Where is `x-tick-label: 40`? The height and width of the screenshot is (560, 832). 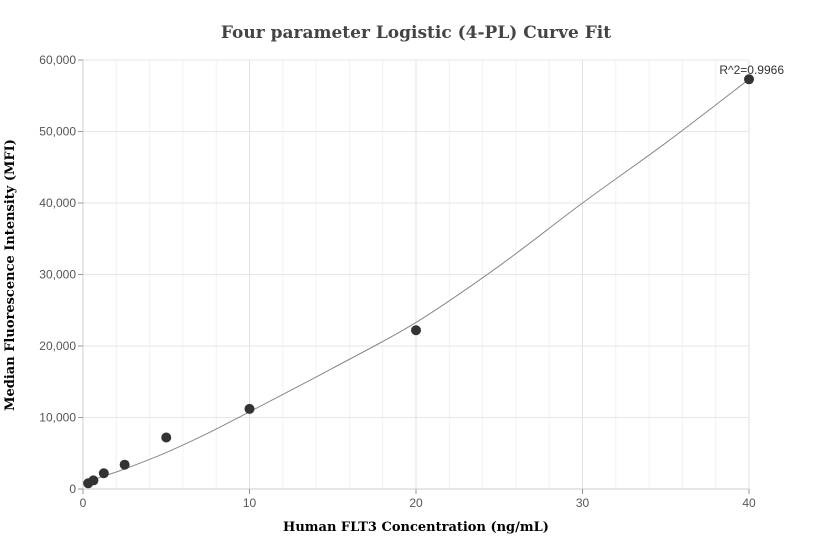
x-tick-label: 40 is located at coordinates (749, 503).